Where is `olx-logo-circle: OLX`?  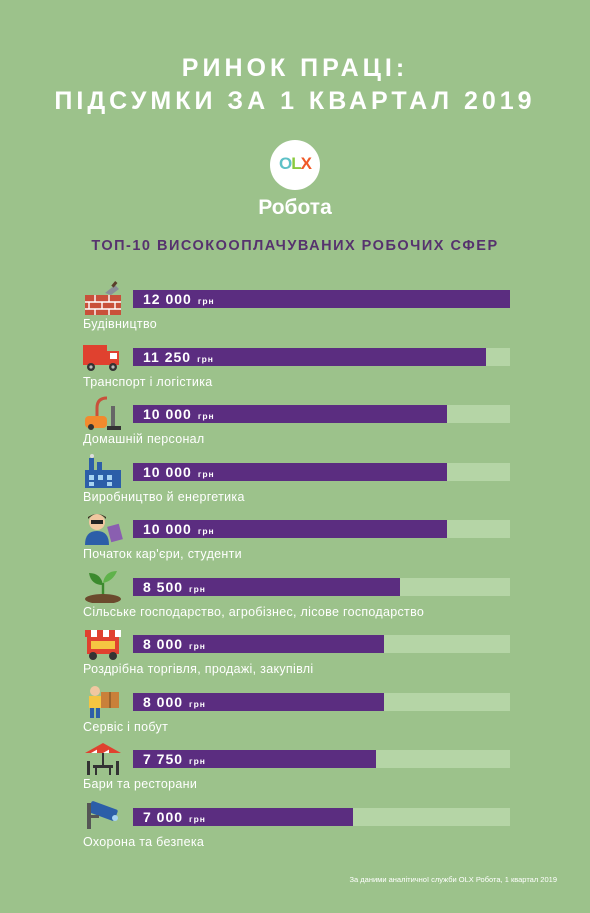
olx-logo-circle: OLX is located at coordinates (295, 165).